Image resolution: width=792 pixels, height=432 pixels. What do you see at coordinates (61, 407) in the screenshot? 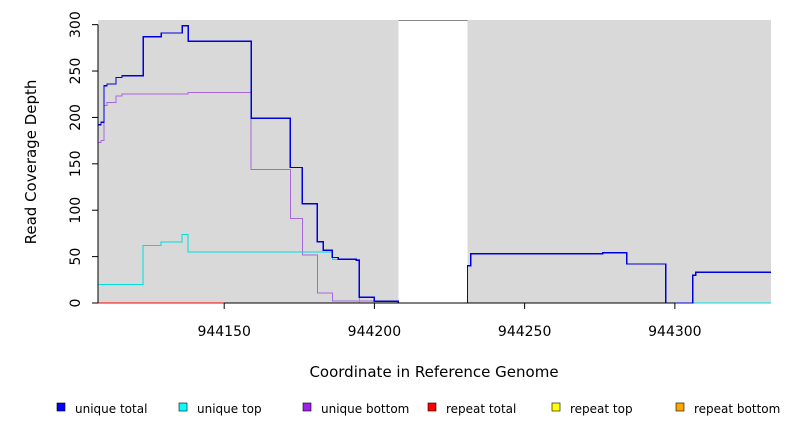
I see `legend-swatch-unique-total` at bounding box center [61, 407].